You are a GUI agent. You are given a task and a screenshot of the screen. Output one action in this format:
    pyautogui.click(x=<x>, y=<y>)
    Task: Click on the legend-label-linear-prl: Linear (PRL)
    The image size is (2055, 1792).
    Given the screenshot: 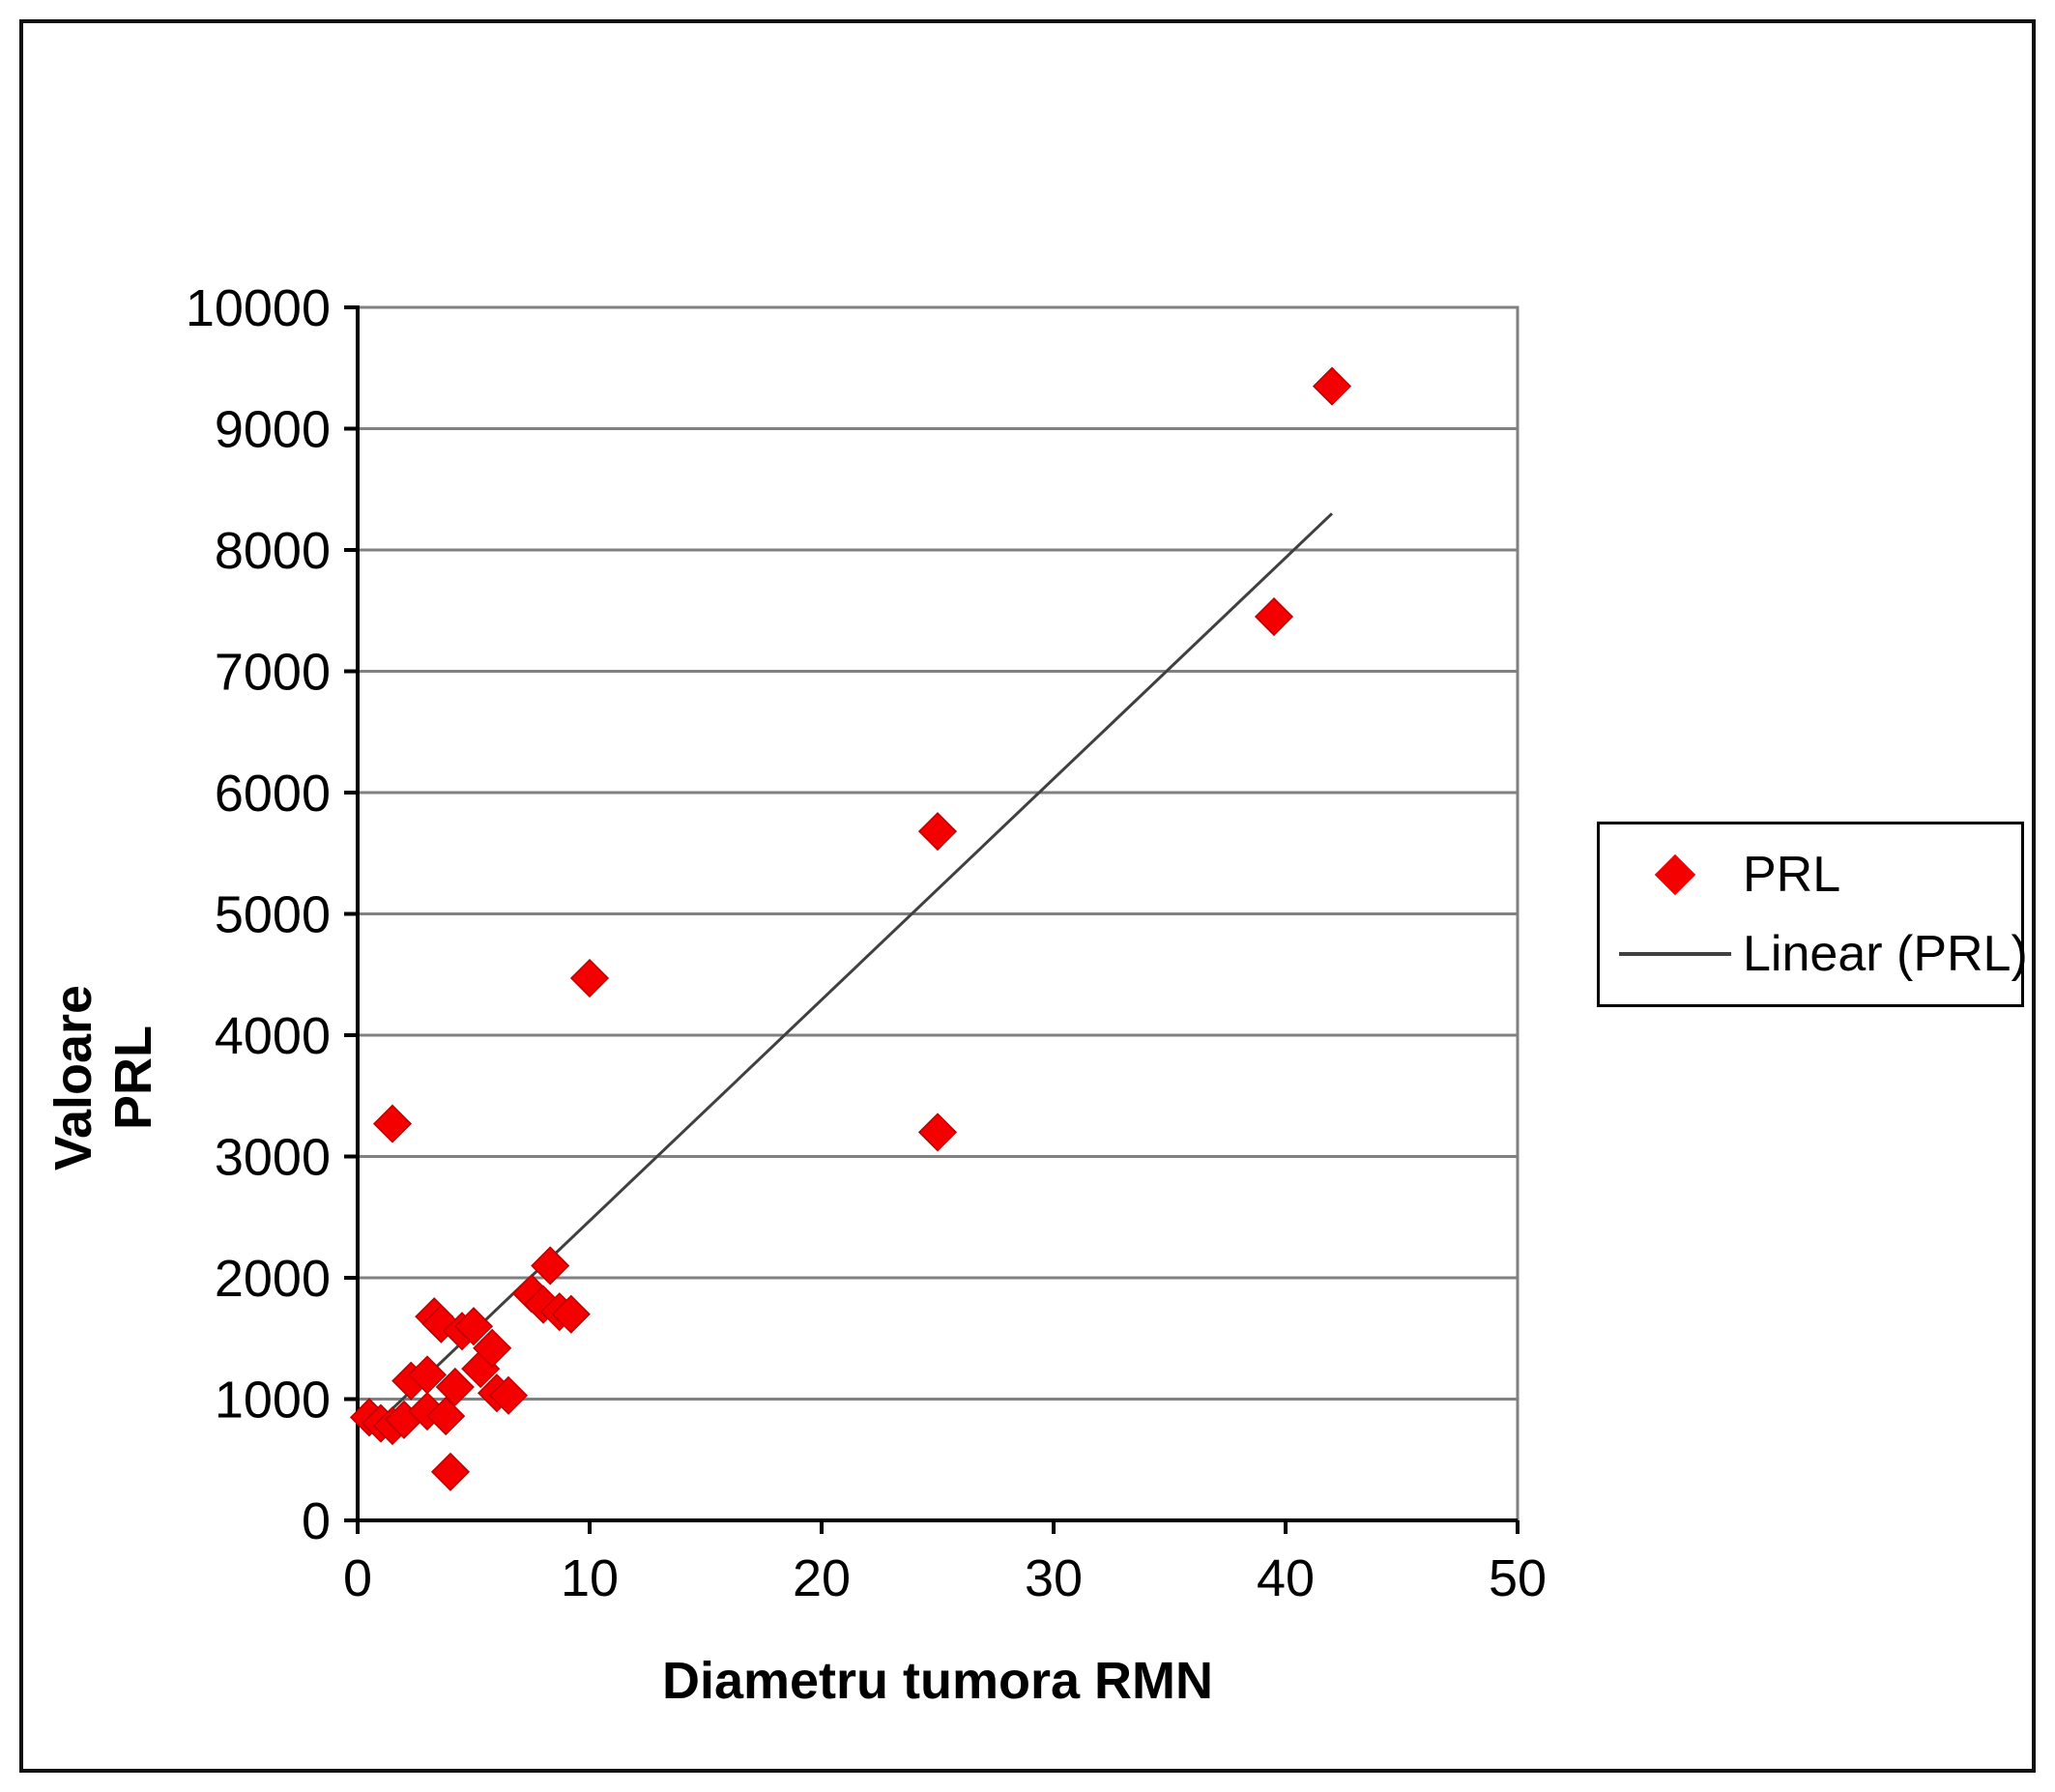 What is the action you would take?
    pyautogui.click(x=1885, y=954)
    